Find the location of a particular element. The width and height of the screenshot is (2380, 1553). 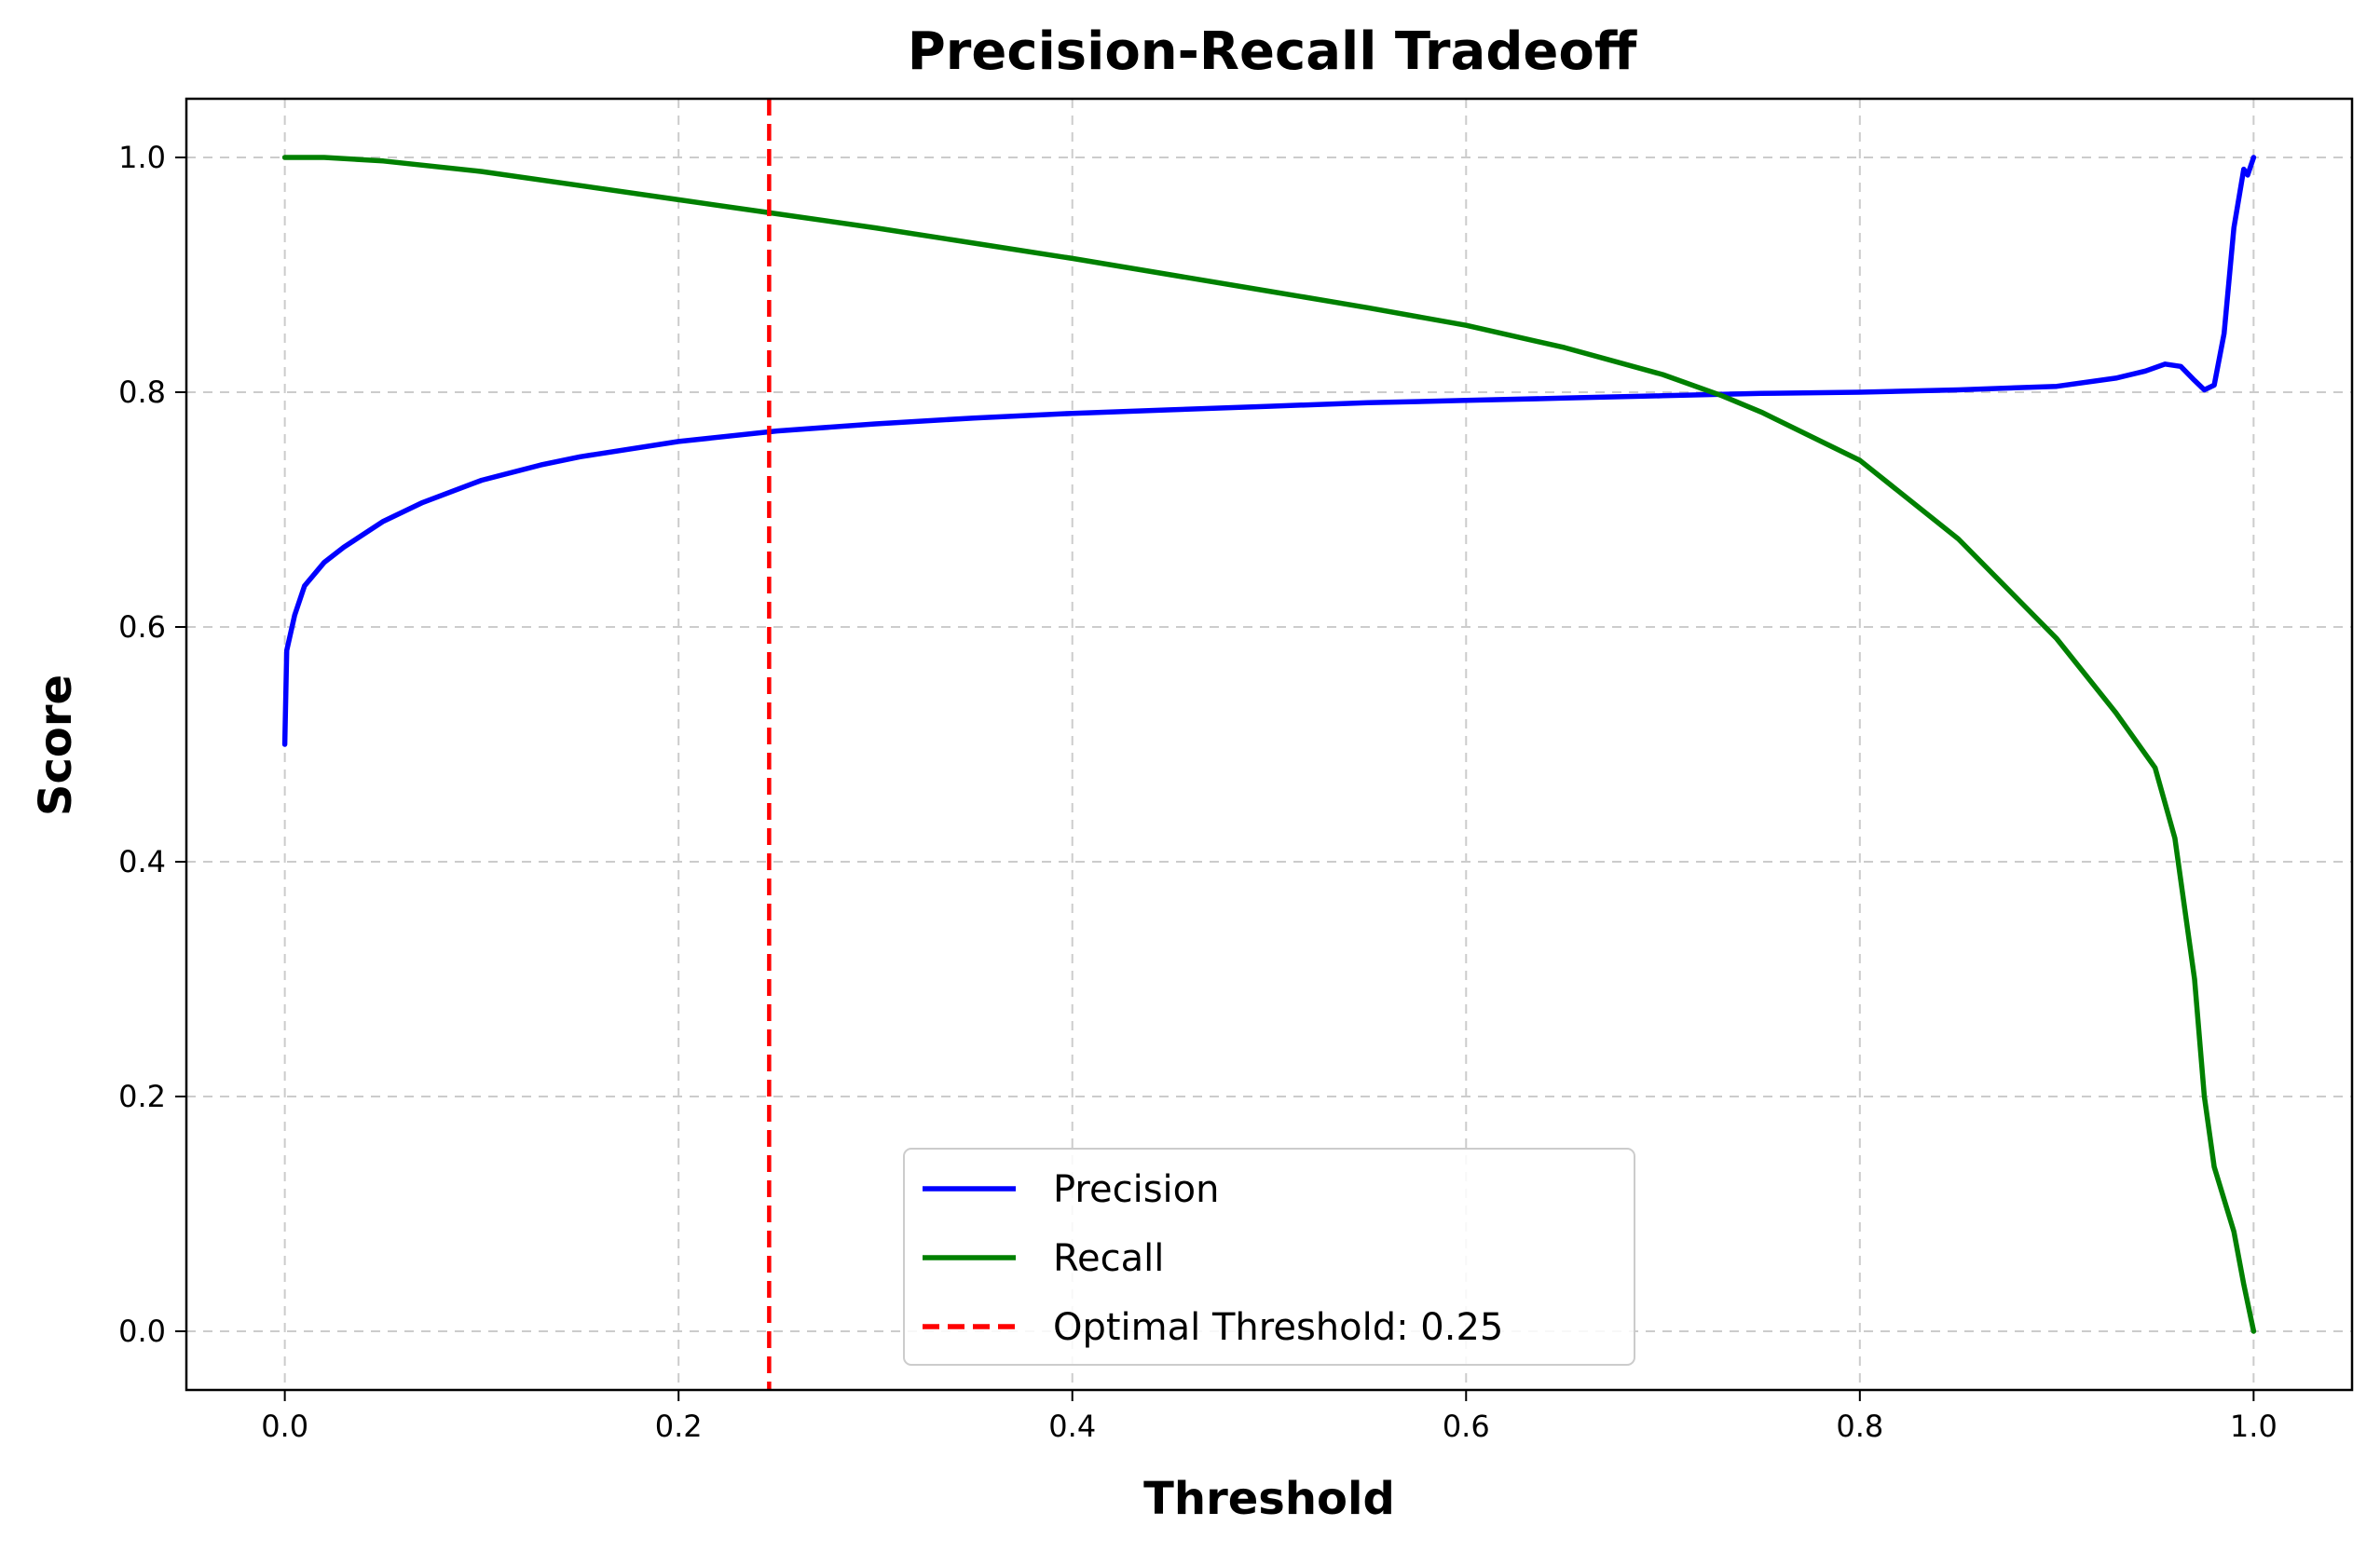

legend-label-precision: Precision is located at coordinates (1136, 1189).